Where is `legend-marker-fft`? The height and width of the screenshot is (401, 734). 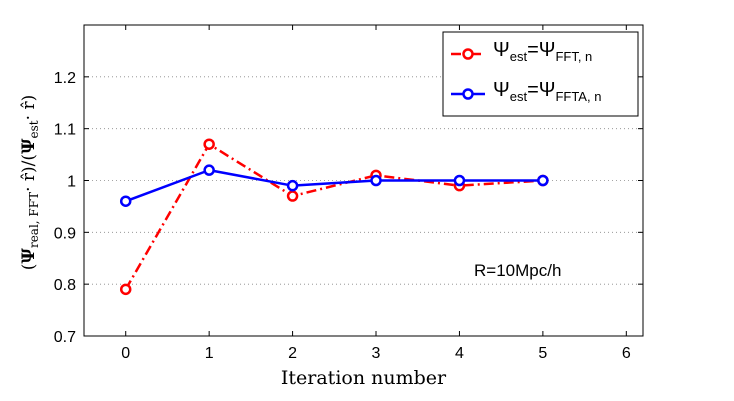
legend-marker-fft is located at coordinates (468, 54).